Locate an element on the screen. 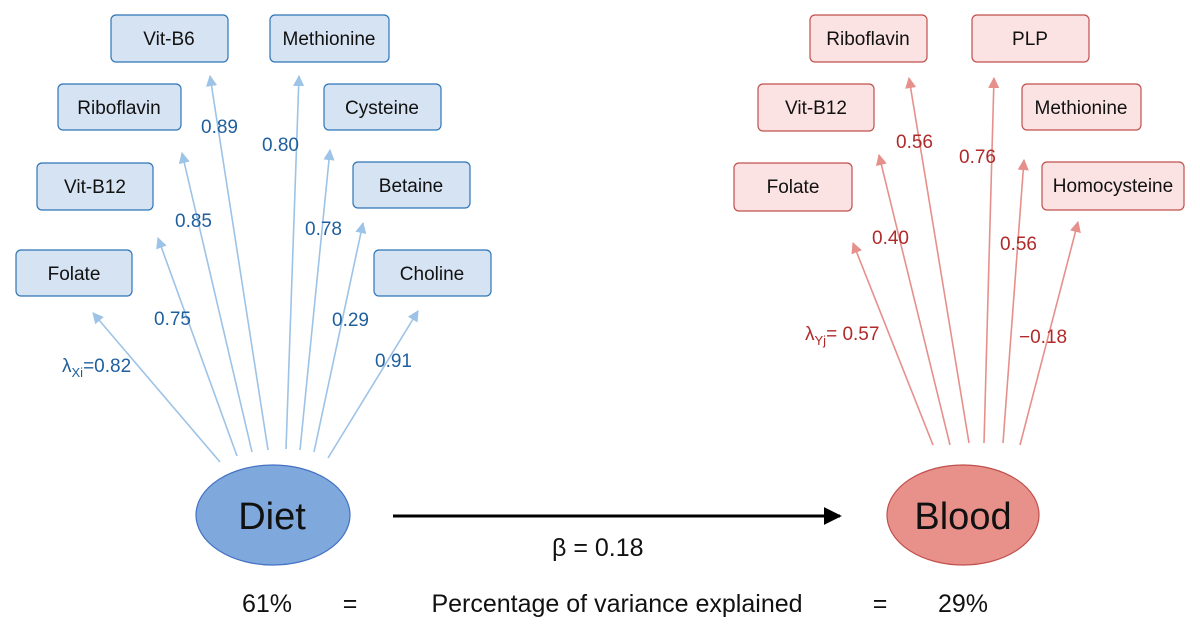  blood-loading-folate: λYj= 0.57 is located at coordinates (842, 336).